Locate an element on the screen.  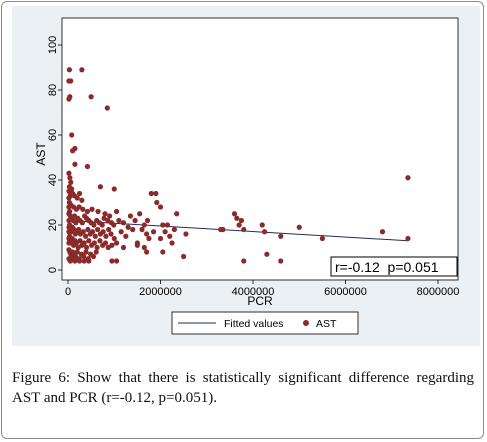
legend-box is located at coordinates (265, 323).